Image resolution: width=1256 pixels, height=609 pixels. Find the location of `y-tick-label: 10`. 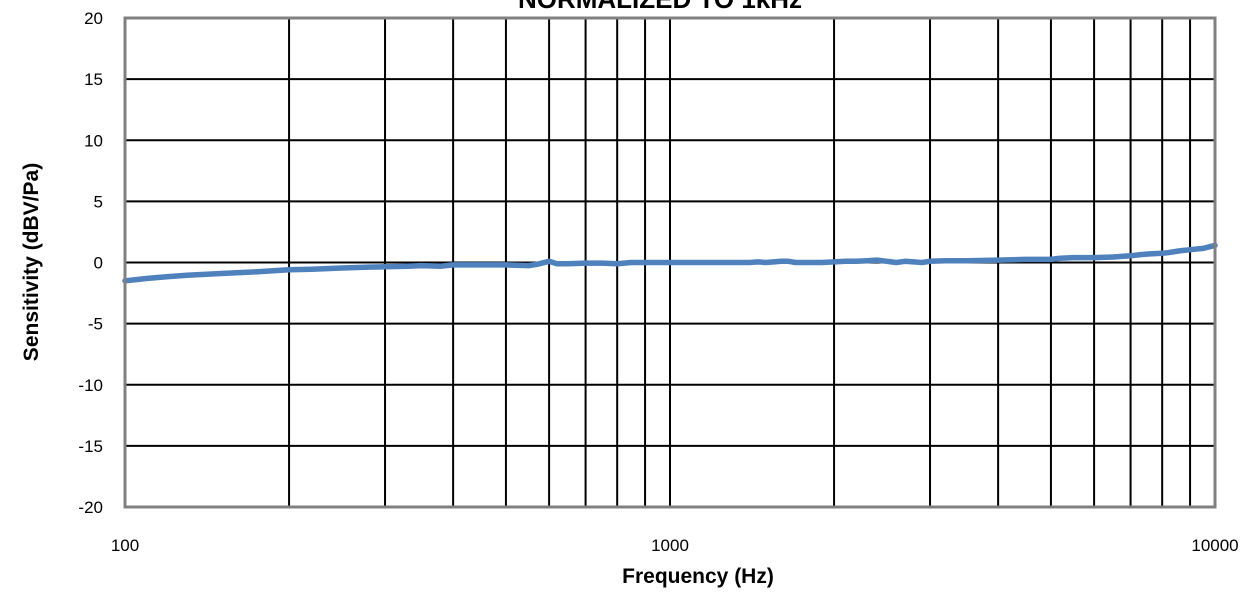

y-tick-label: 10 is located at coordinates (93, 140).